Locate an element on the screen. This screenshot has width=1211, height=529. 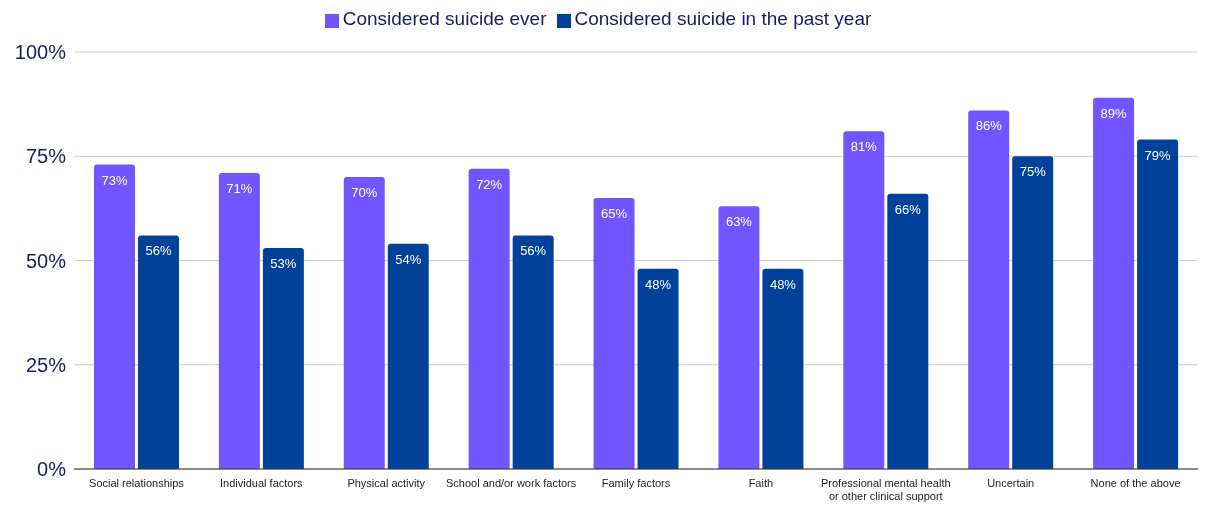
x-tick-label: None of the above is located at coordinates (1135, 483).